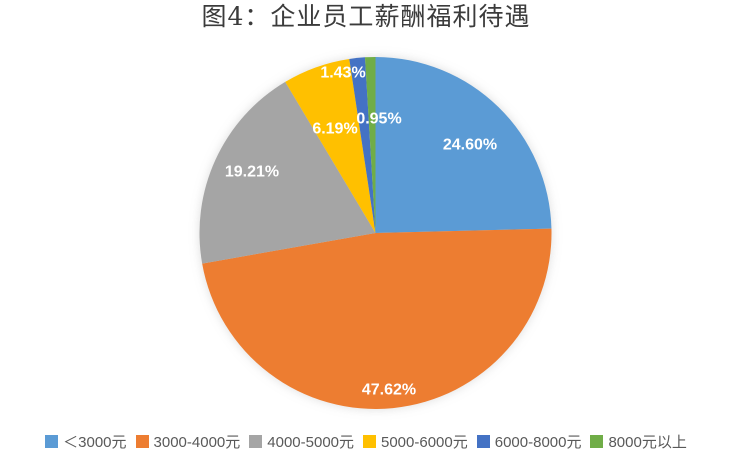 The height and width of the screenshot is (467, 732). I want to click on legend-item-6: 8000元以上, so click(638, 441).